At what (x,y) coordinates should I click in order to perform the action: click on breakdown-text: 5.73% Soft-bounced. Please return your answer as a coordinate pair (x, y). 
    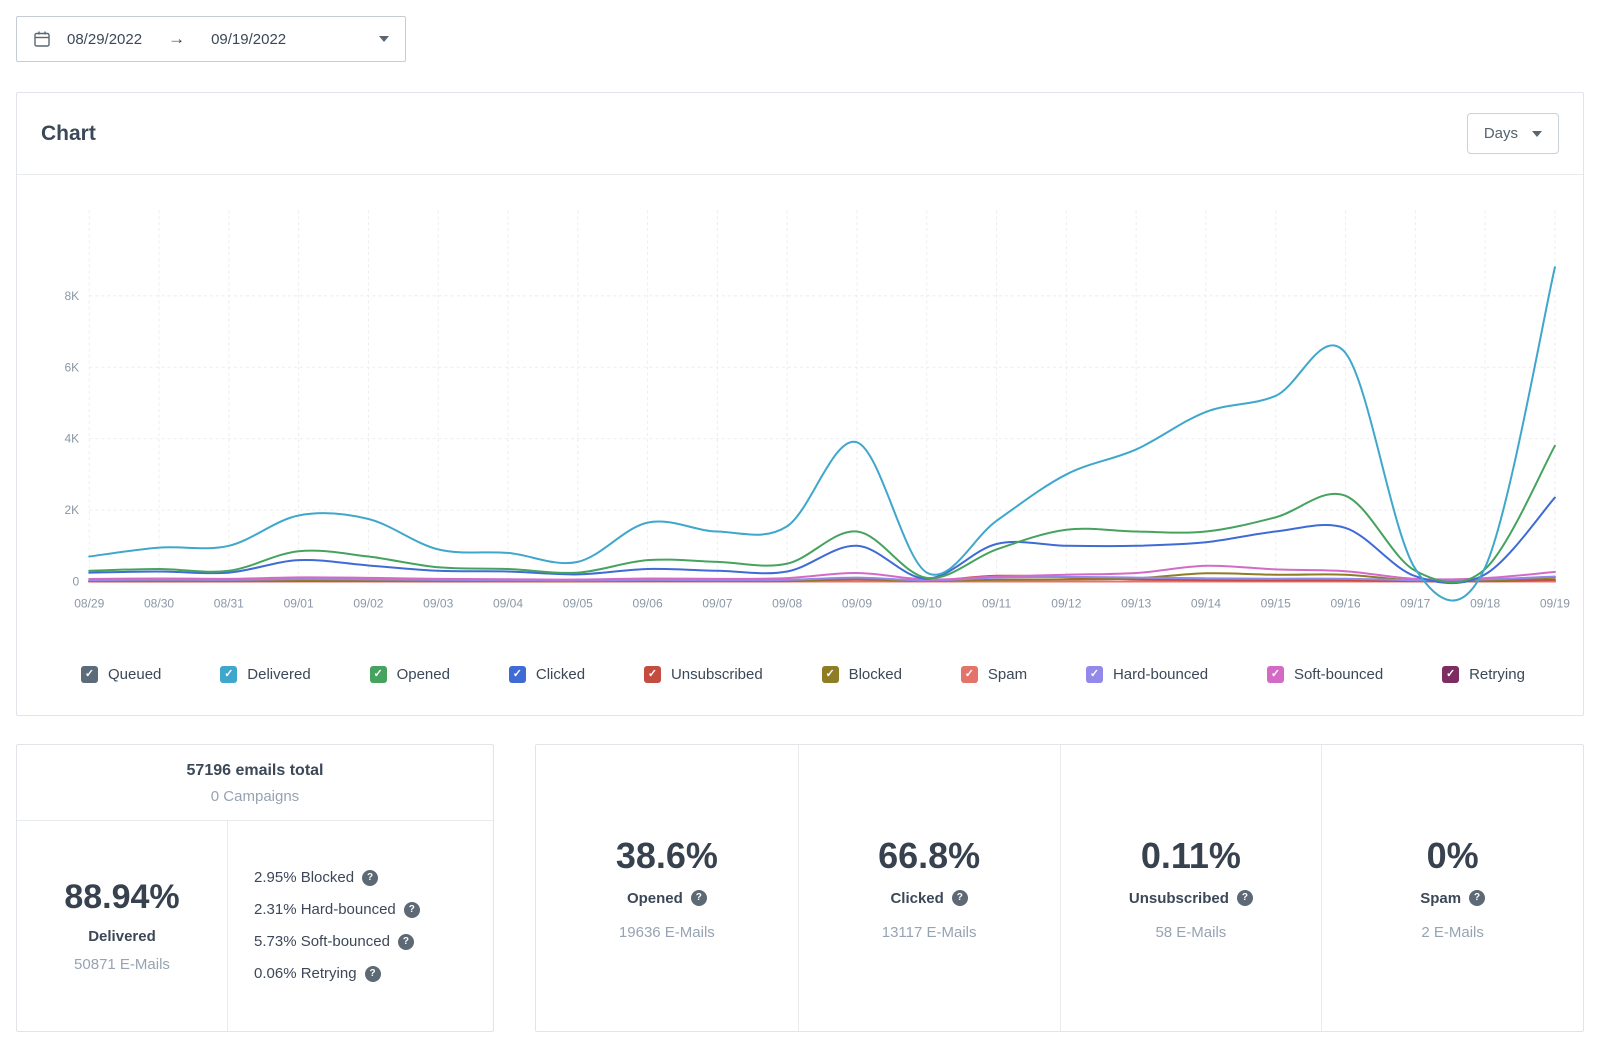
    Looking at the image, I should click on (322, 942).